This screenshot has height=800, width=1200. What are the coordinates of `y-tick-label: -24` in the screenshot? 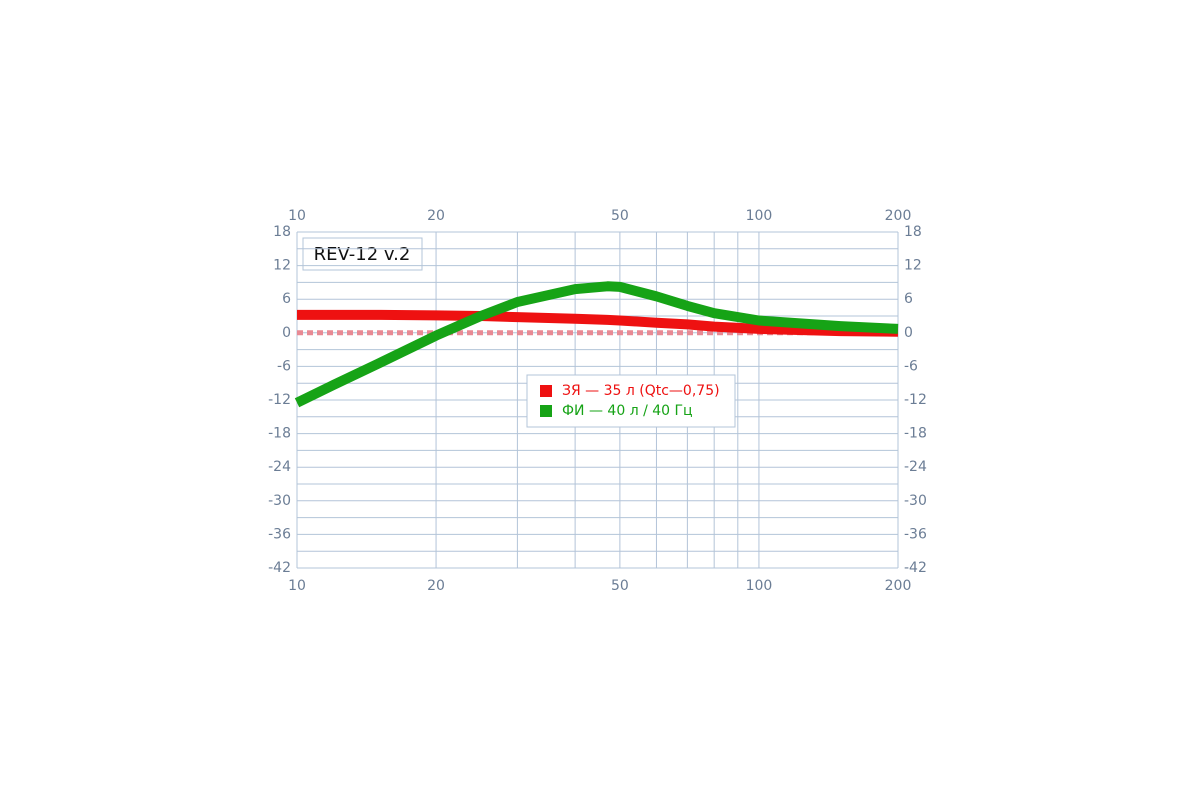 It's located at (279, 467).